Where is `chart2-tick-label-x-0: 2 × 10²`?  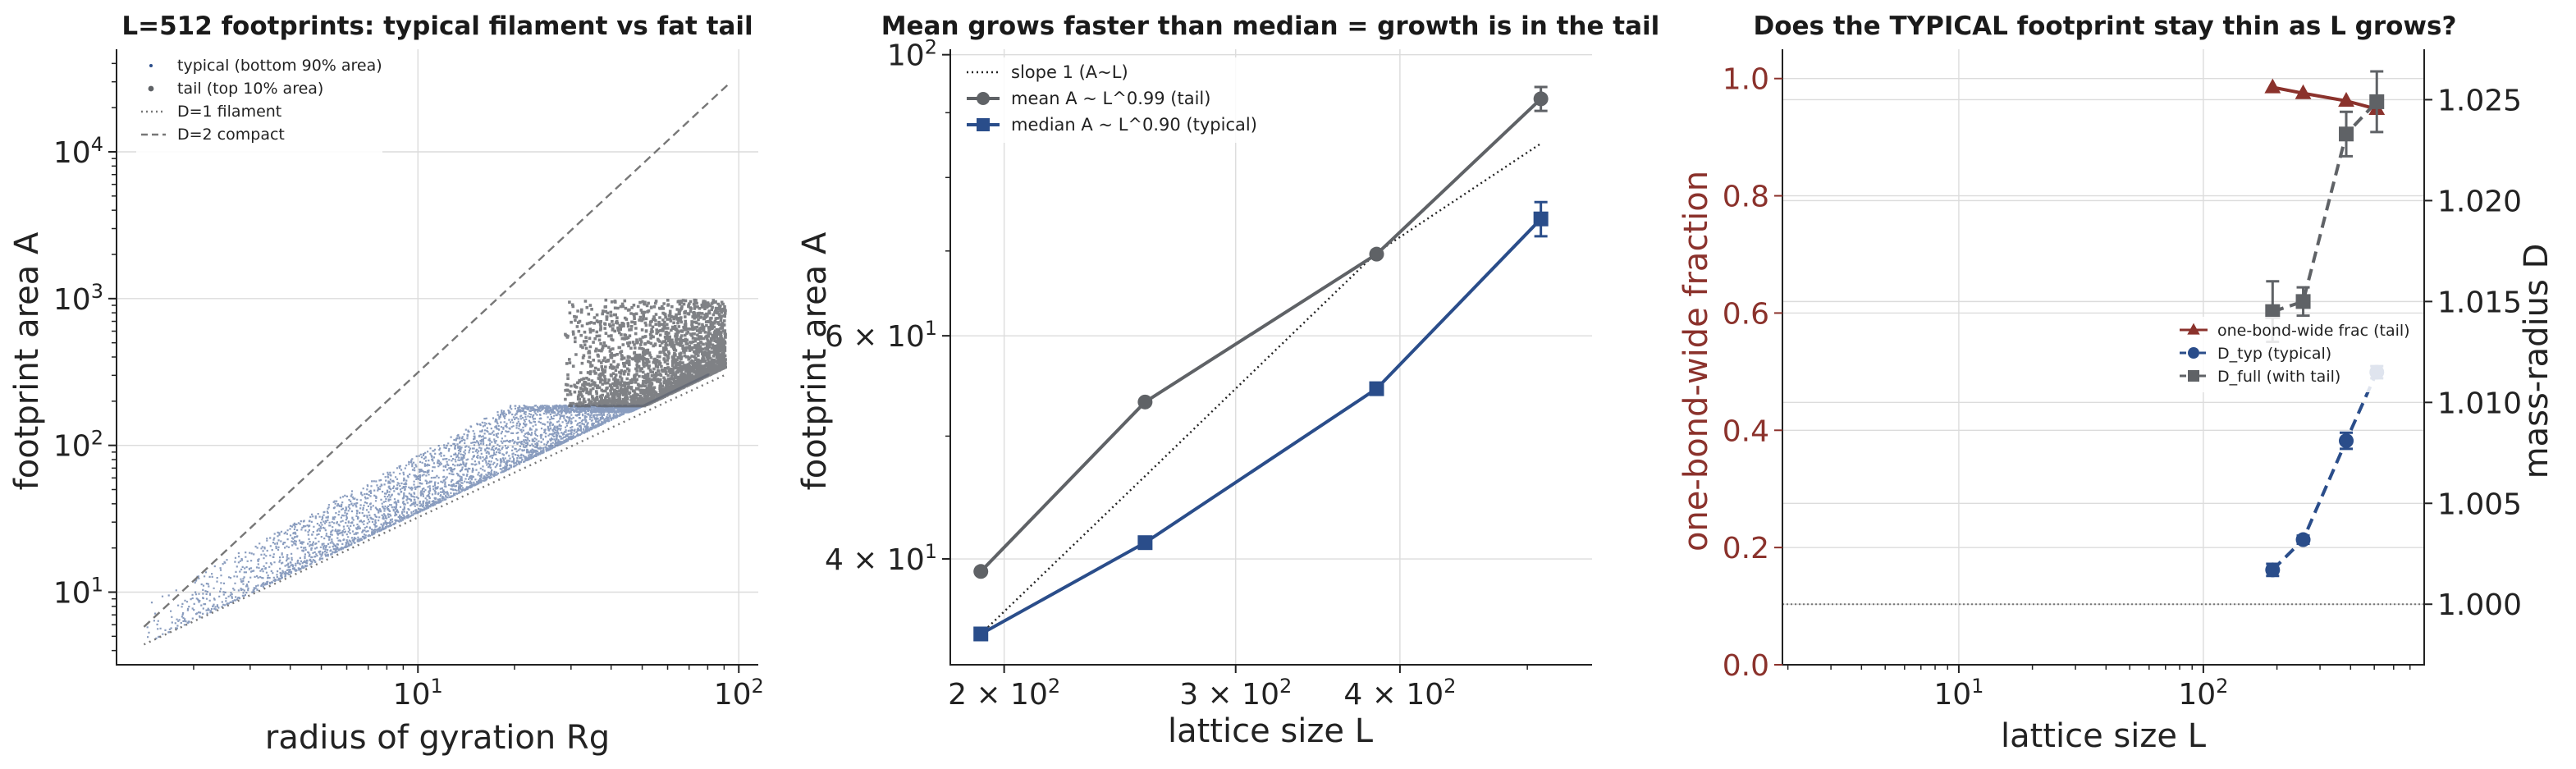
chart2-tick-label-x-0: 2 × 10² is located at coordinates (1004, 693).